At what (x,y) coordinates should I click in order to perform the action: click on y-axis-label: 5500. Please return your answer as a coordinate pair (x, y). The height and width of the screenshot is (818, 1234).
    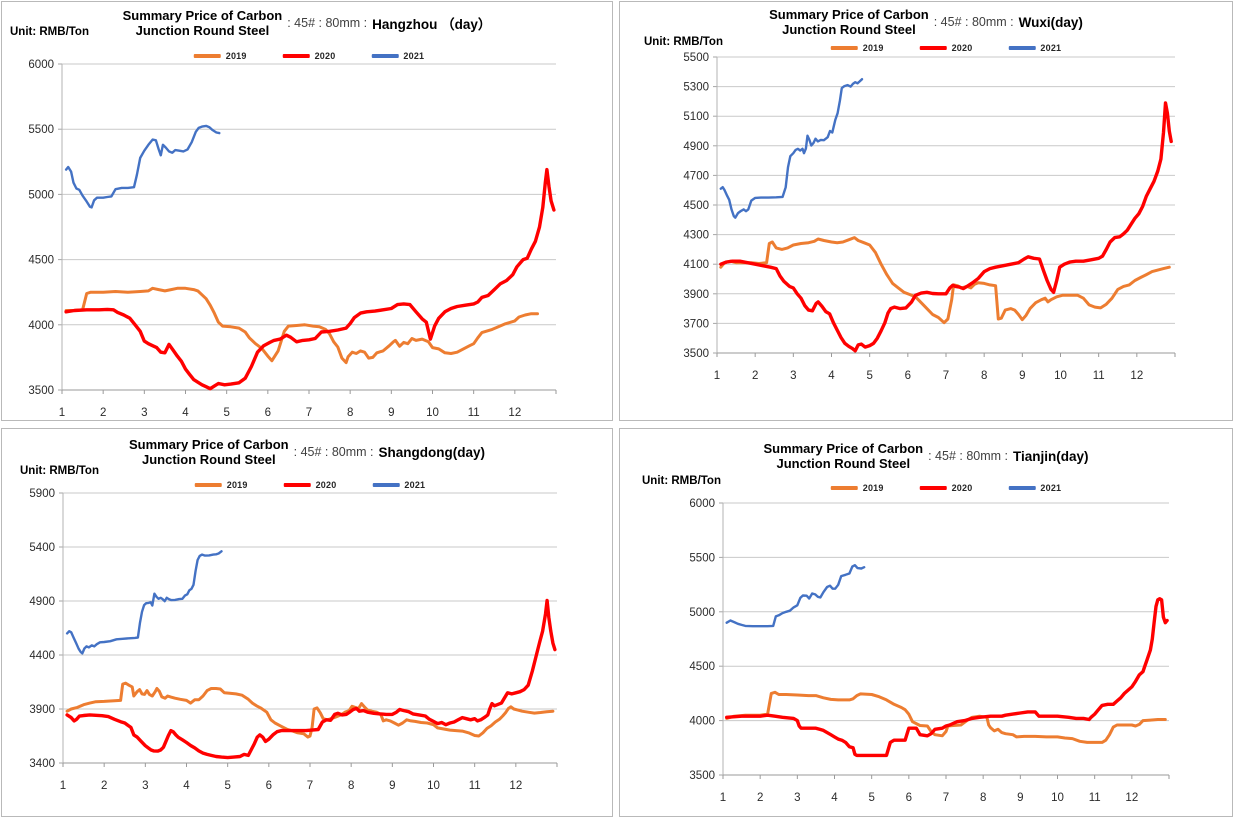
    Looking at the image, I should click on (696, 58).